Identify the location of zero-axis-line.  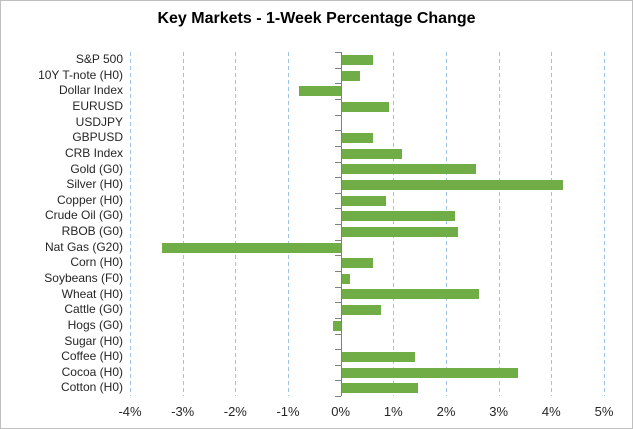
(341, 224).